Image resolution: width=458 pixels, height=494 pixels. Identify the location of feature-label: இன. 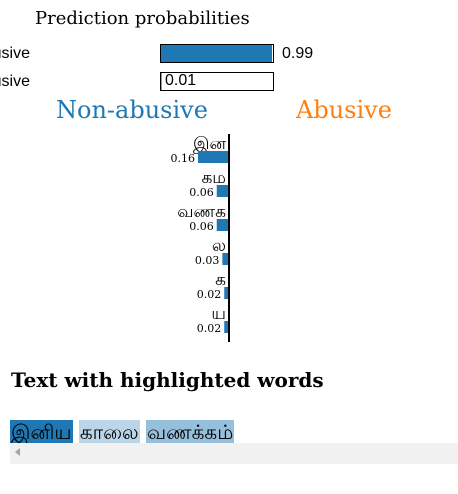
(210, 144).